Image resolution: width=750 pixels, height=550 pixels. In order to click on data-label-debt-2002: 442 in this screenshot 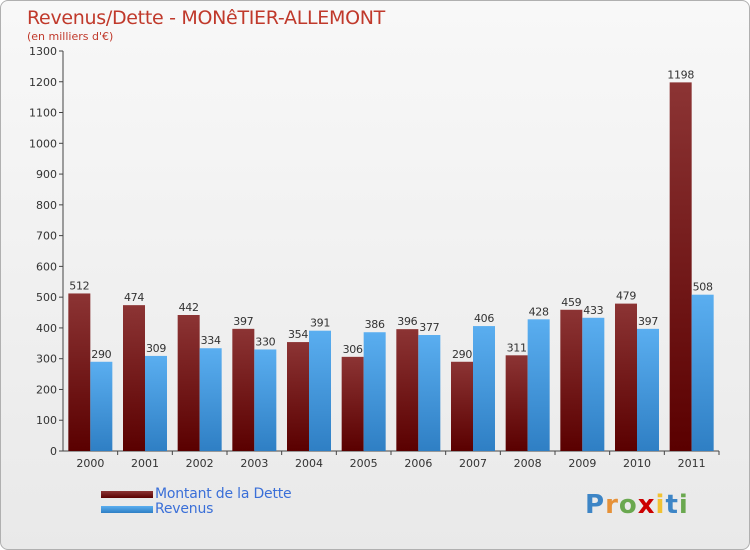, I will do `click(189, 307)`.